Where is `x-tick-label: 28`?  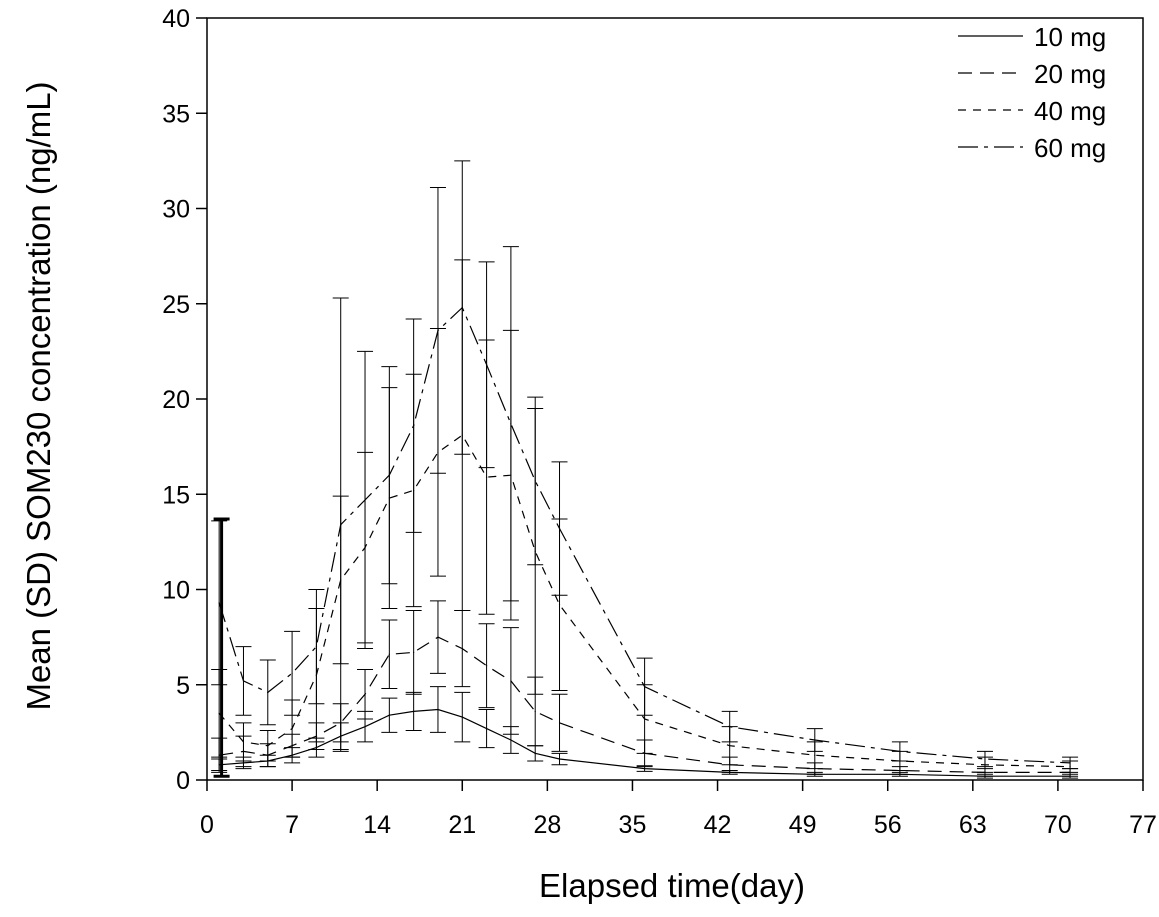
x-tick-label: 28 is located at coordinates (547, 825).